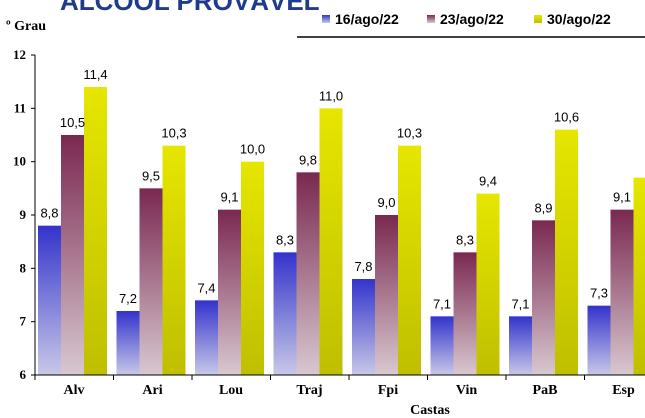 The height and width of the screenshot is (418, 645). What do you see at coordinates (128, 298) in the screenshot?
I see `data-label: 7,2` at bounding box center [128, 298].